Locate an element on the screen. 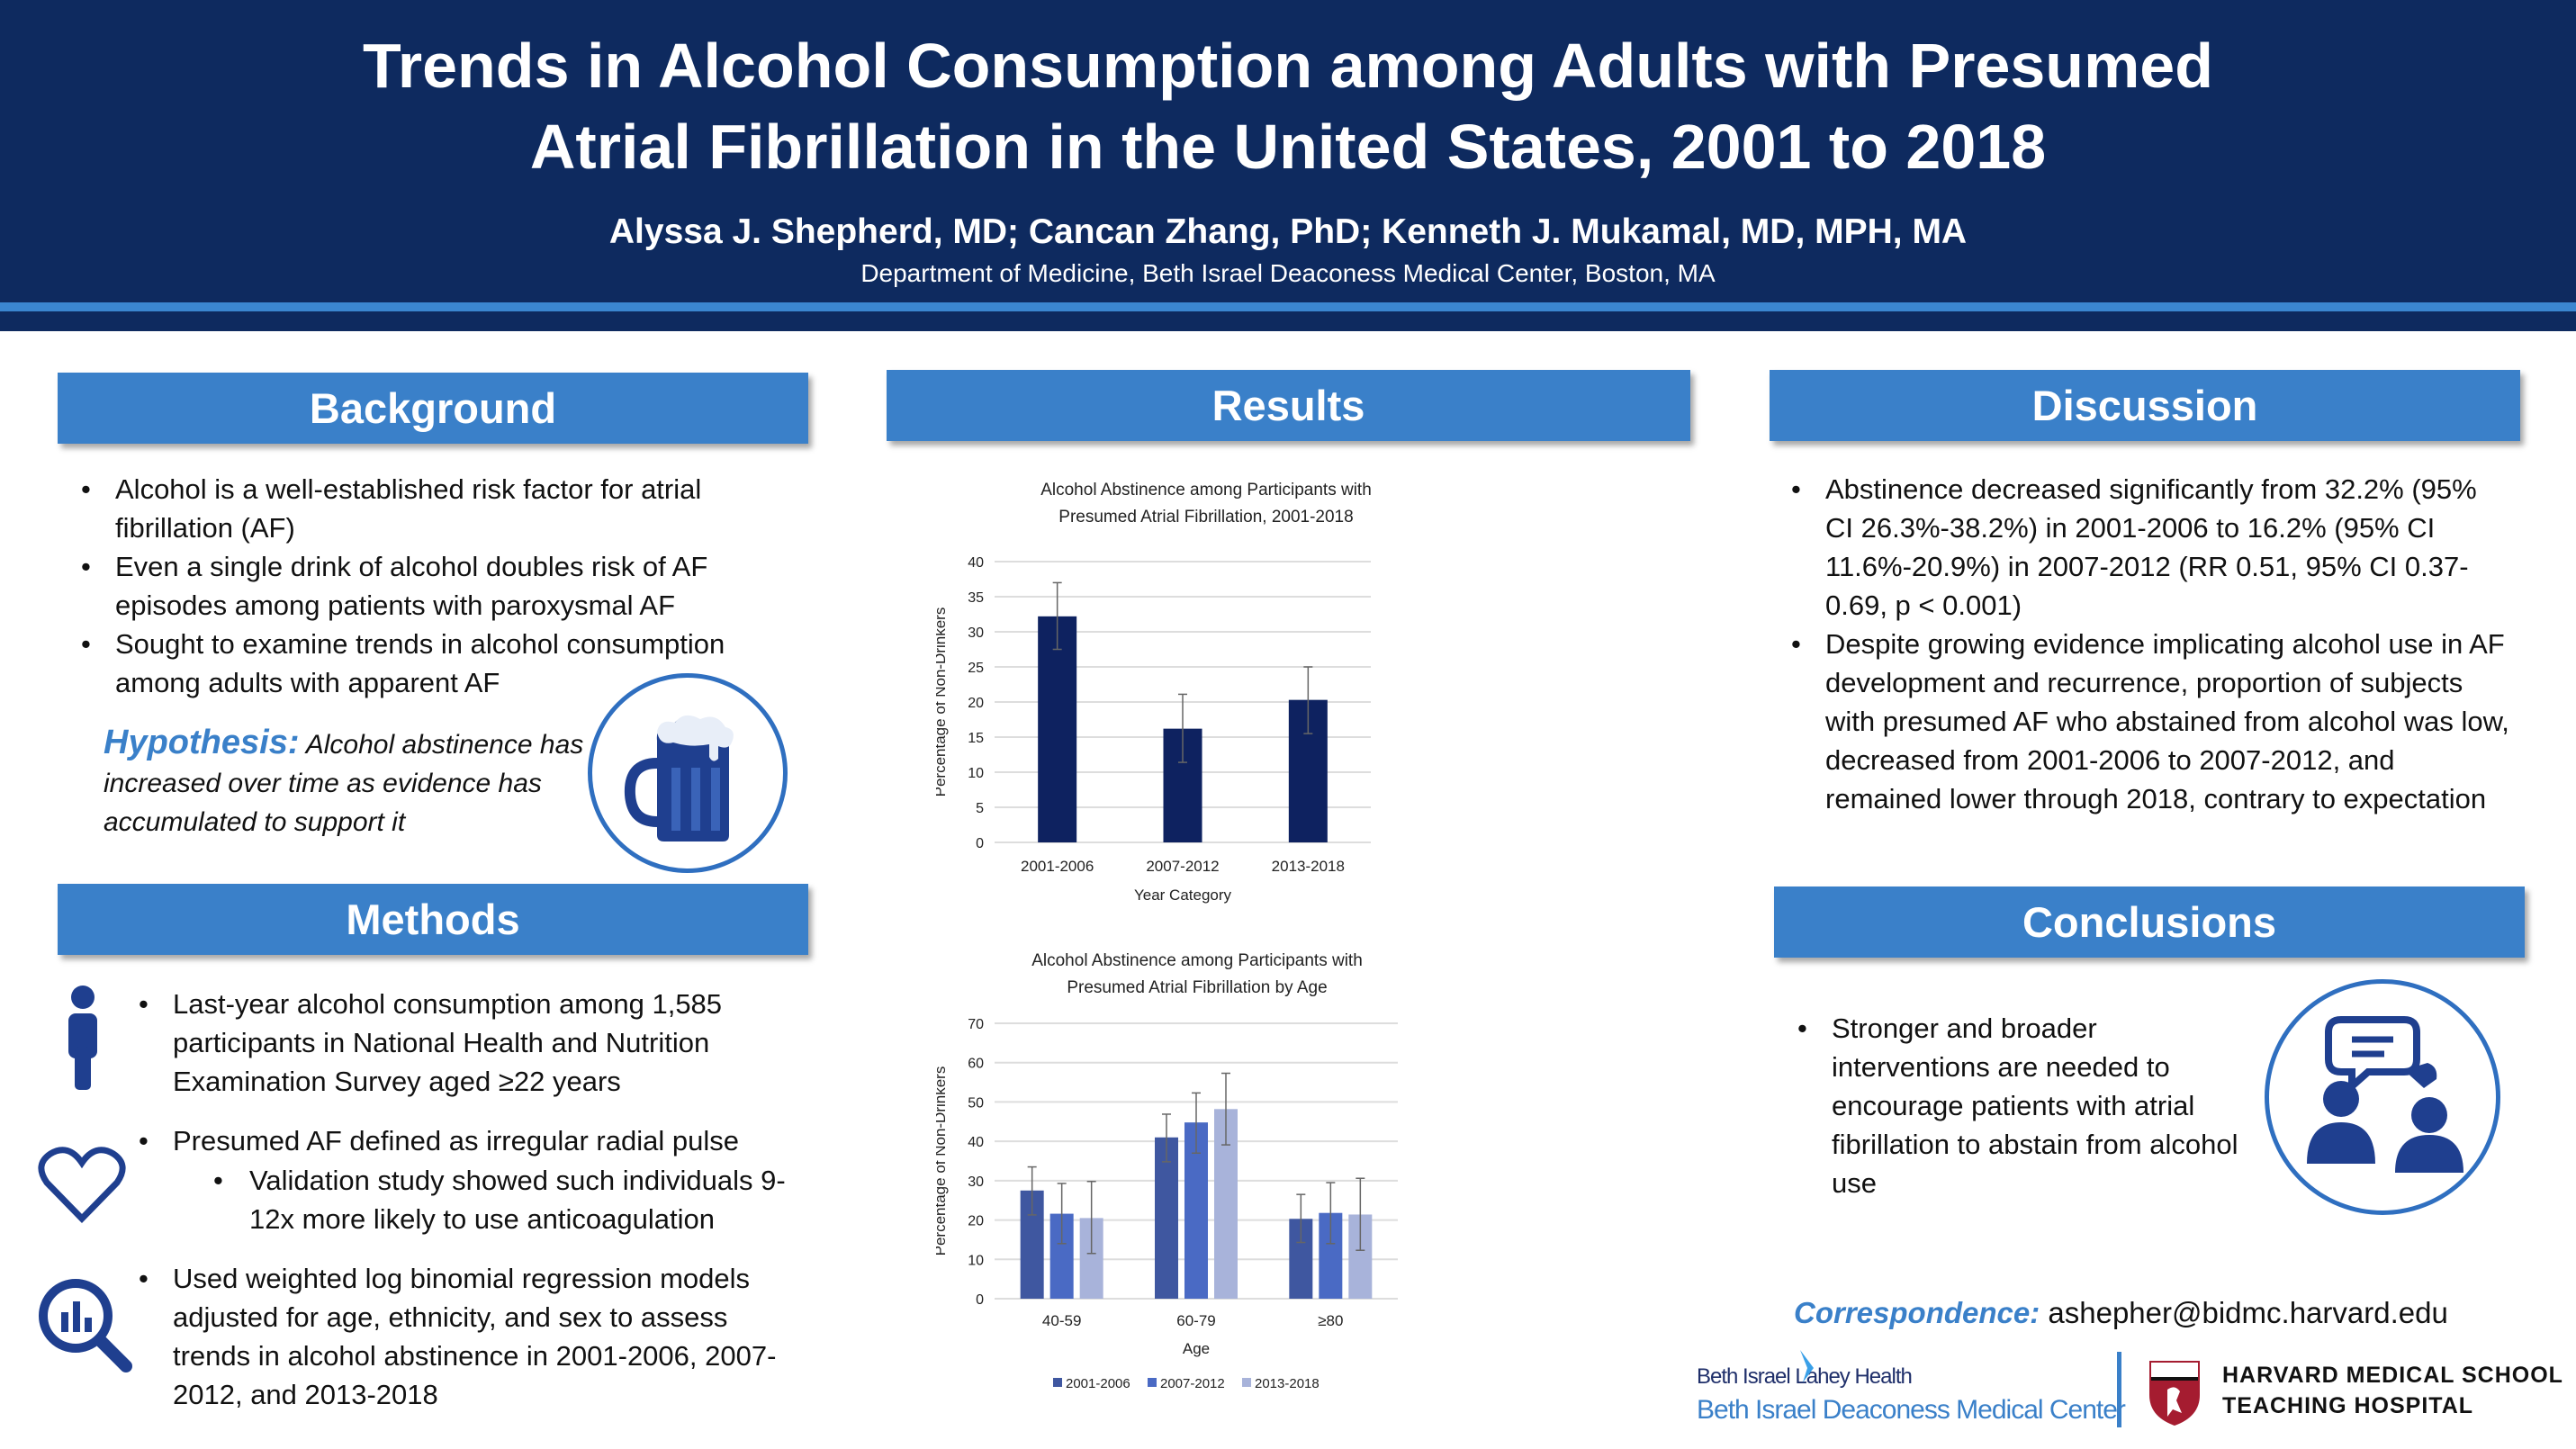 The image size is (2576, 1449). y-tick-label: 35 is located at coordinates (976, 598).